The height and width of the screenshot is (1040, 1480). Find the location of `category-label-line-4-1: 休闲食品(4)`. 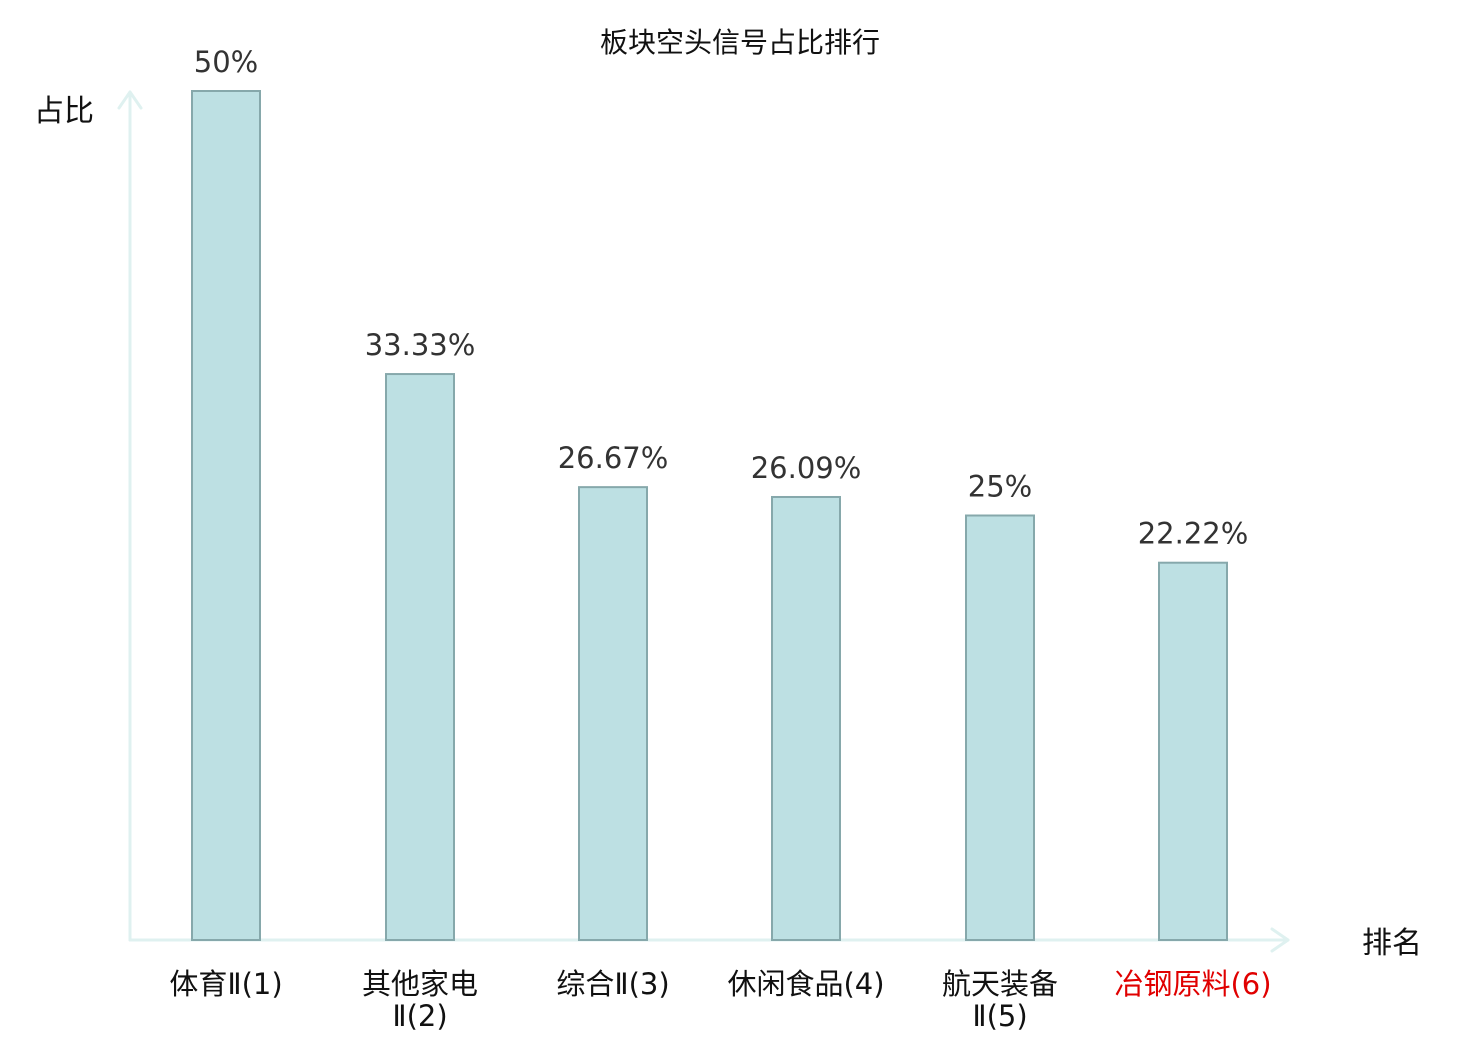

category-label-line-4-1: 休闲食品(4) is located at coordinates (805, 984).